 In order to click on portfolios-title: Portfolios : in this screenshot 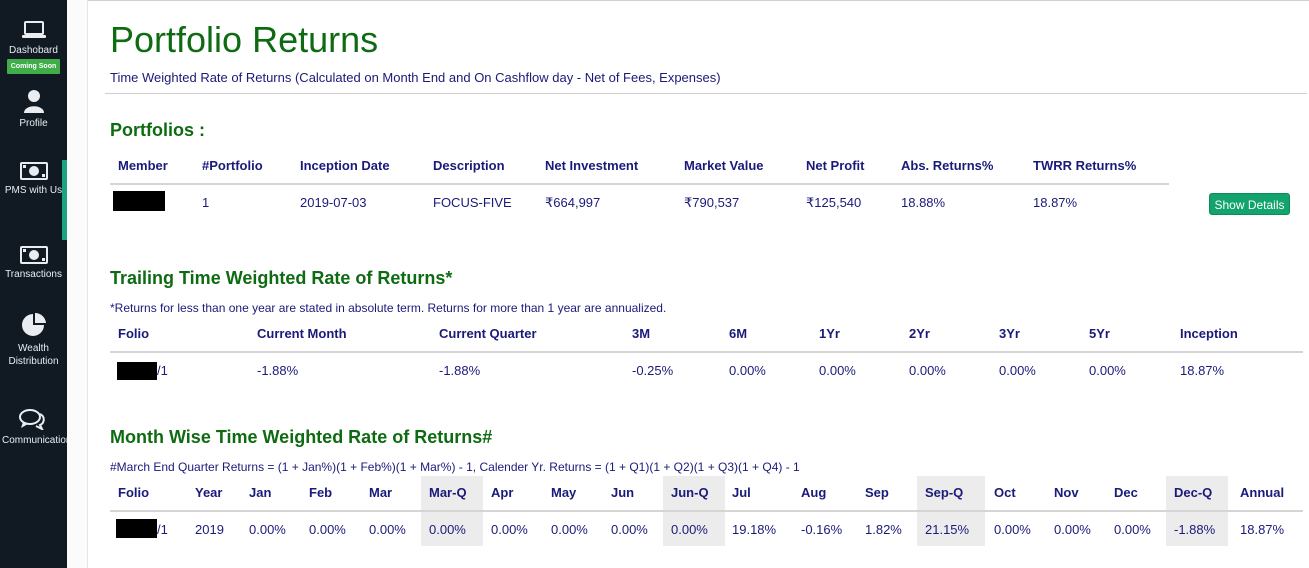, I will do `click(157, 130)`.